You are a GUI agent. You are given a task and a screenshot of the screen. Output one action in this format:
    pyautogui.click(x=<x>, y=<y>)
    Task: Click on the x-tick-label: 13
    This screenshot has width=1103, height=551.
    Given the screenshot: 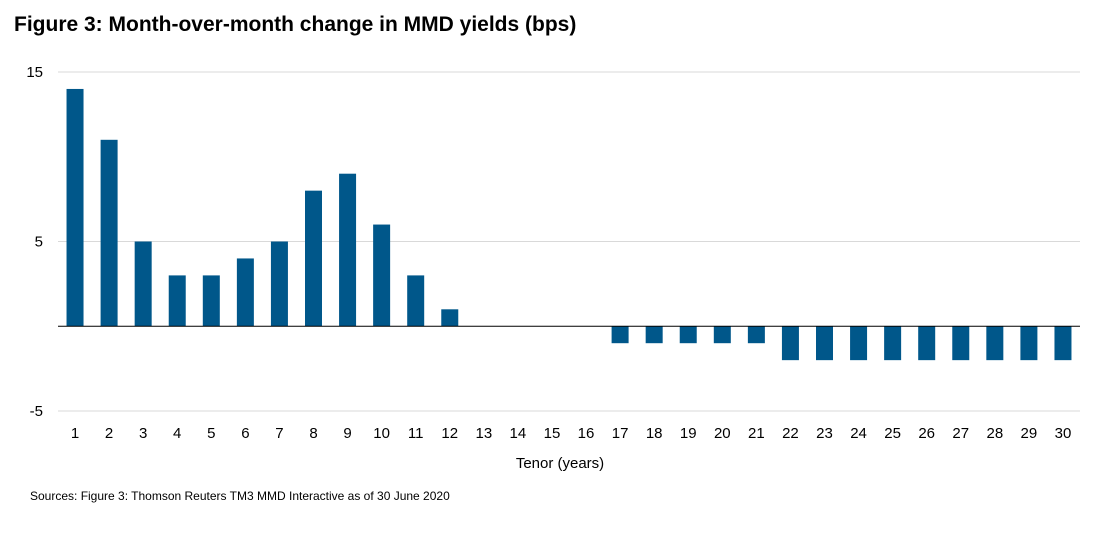 What is the action you would take?
    pyautogui.click(x=483, y=433)
    